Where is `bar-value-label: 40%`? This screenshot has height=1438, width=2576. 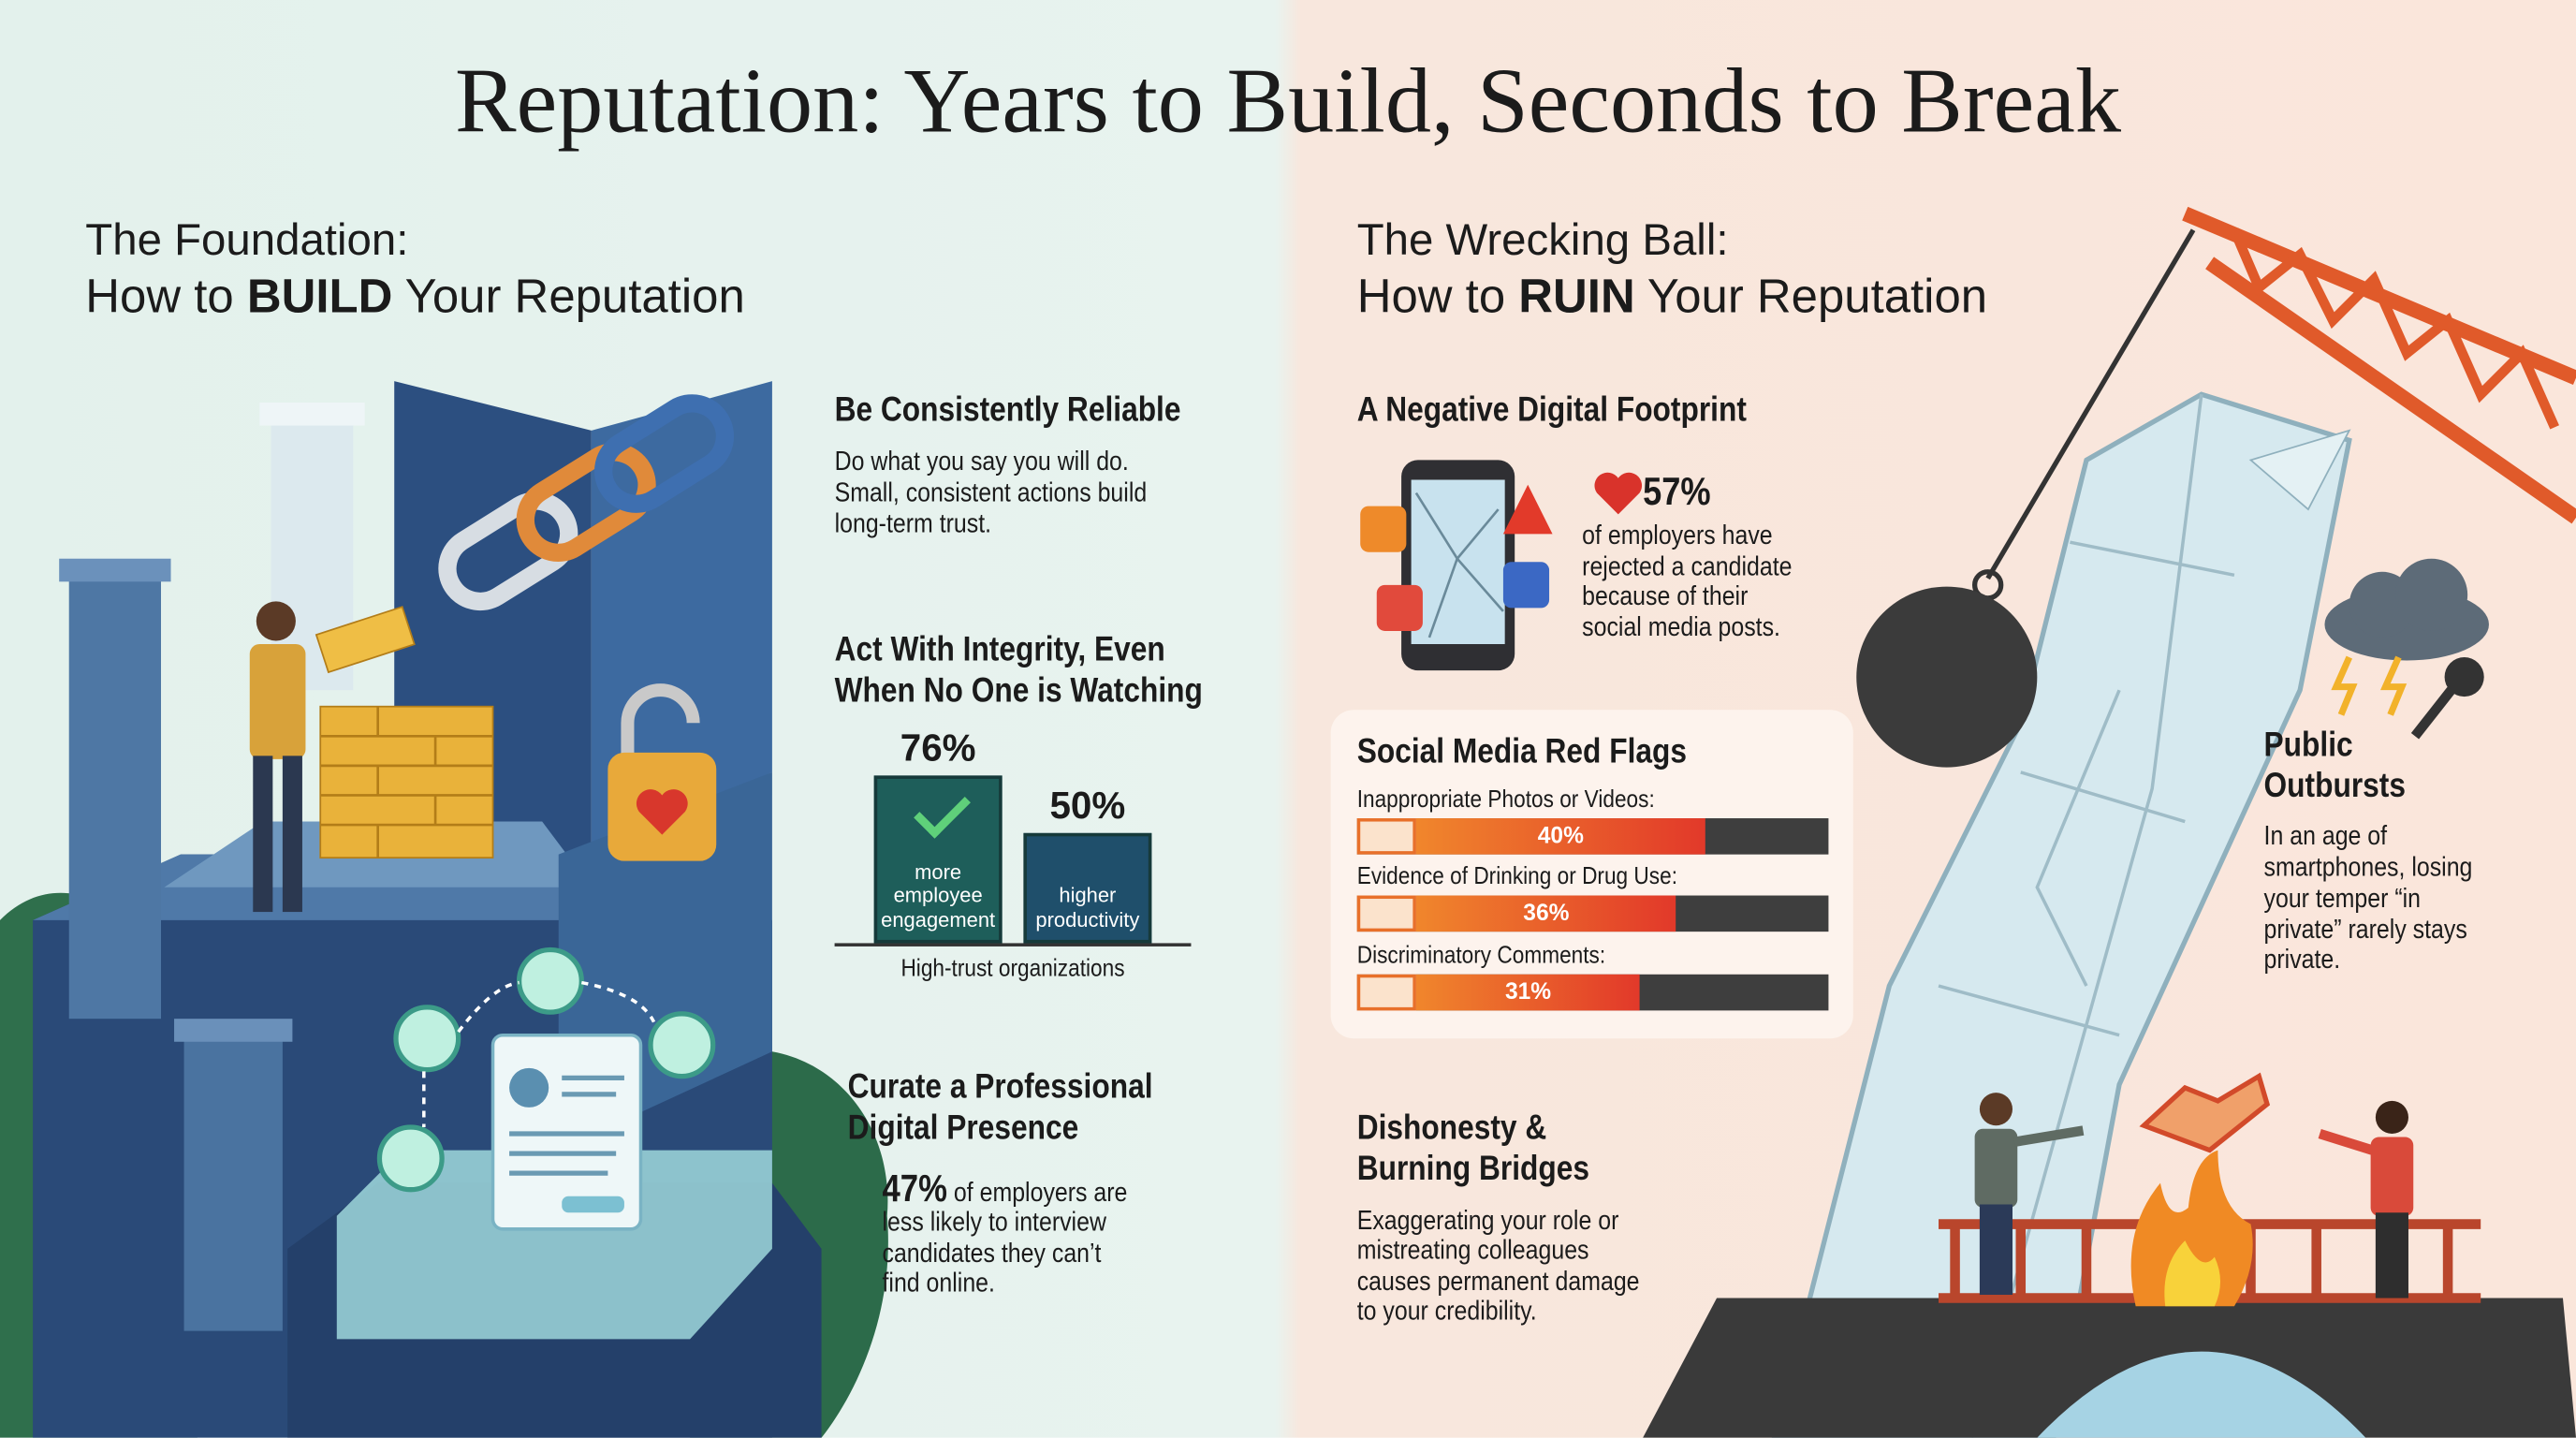 bar-value-label: 40% is located at coordinates (1561, 834).